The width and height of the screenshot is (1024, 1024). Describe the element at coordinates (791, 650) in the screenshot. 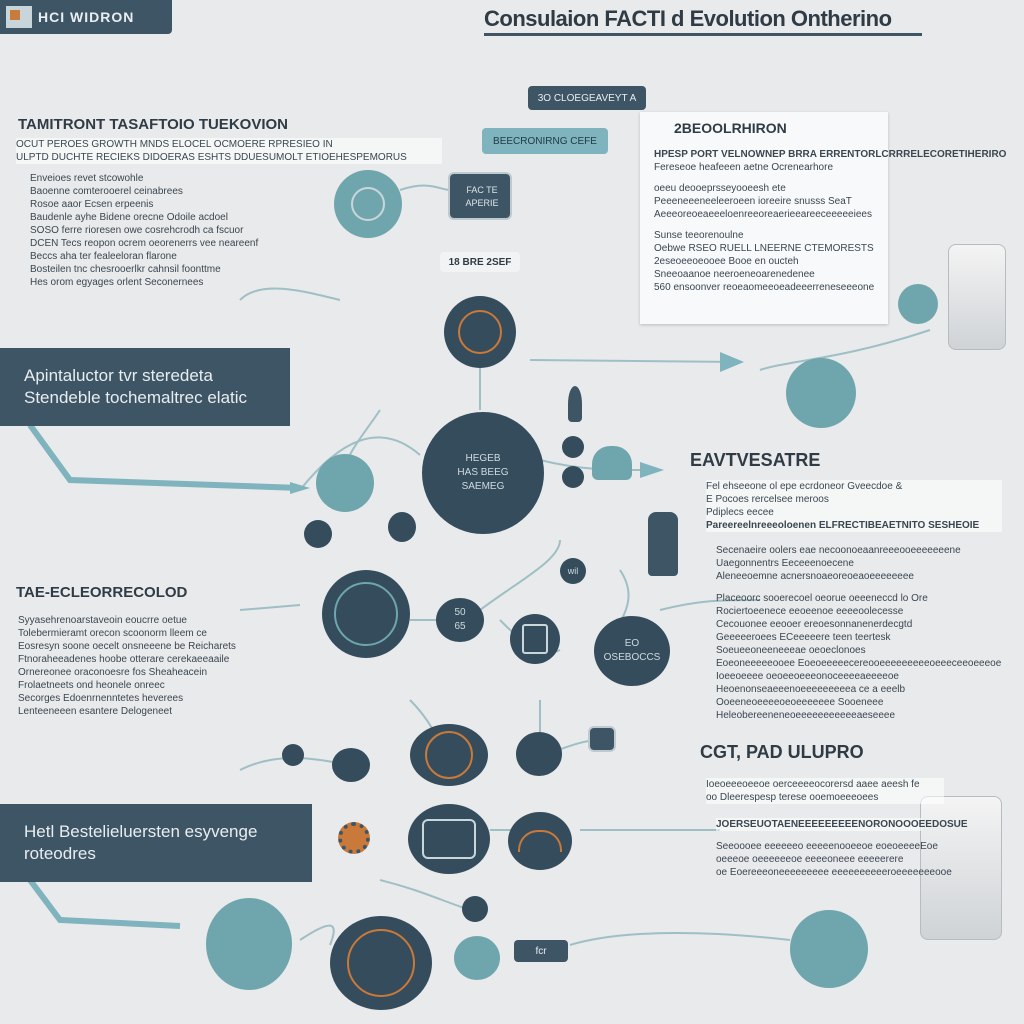

I see `right-mid-item: Soeueeoneeneeeae oeoeclonoes` at that location.